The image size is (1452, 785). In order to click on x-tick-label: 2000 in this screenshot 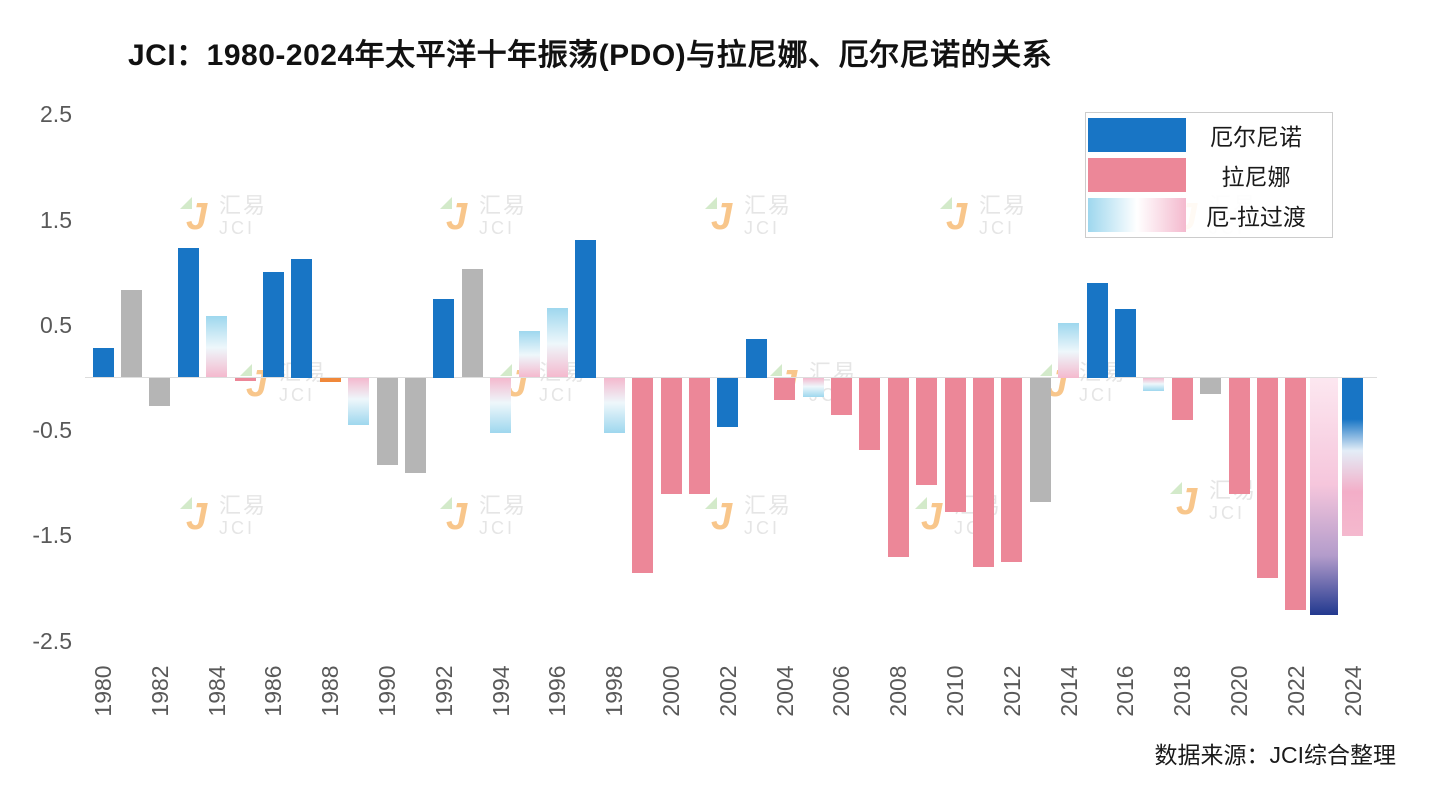, I will do `click(671, 691)`.